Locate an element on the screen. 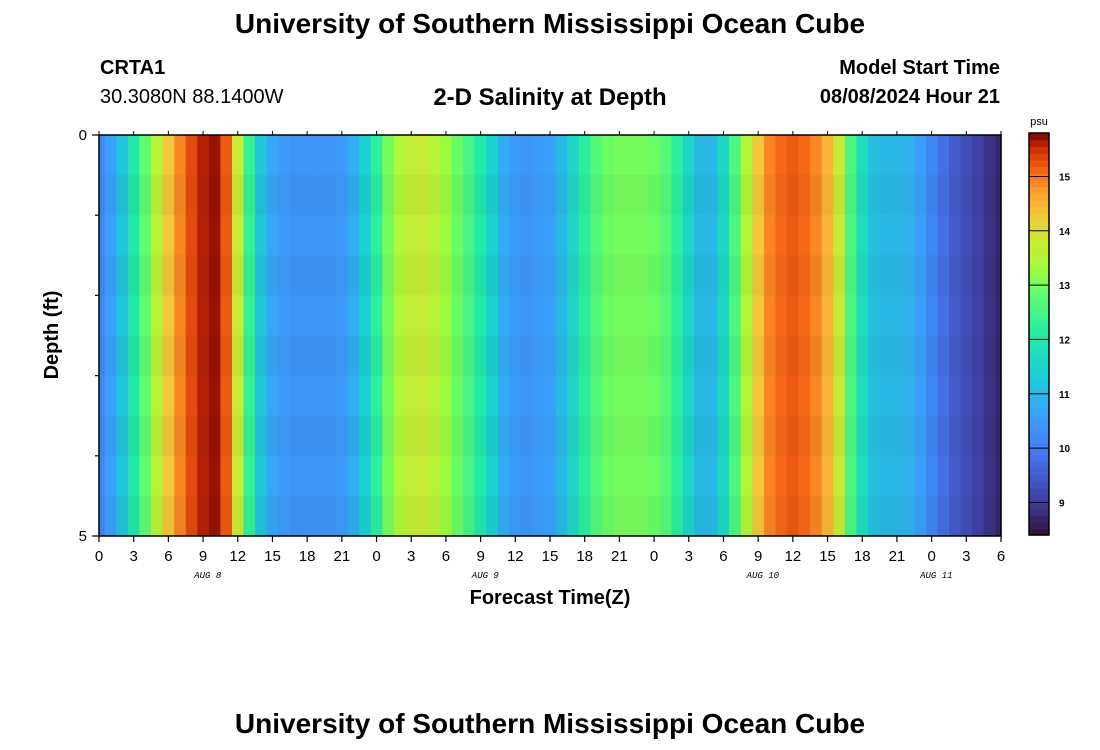  colorbar-tick-label: 15 is located at coordinates (1065, 177).